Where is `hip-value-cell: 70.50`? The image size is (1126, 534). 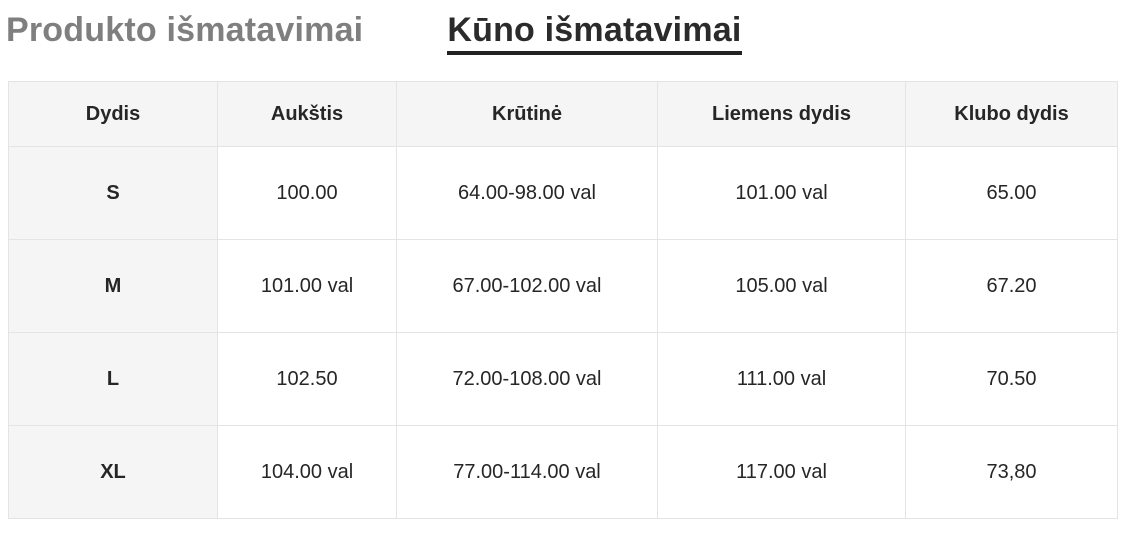
hip-value-cell: 70.50 is located at coordinates (1011, 379).